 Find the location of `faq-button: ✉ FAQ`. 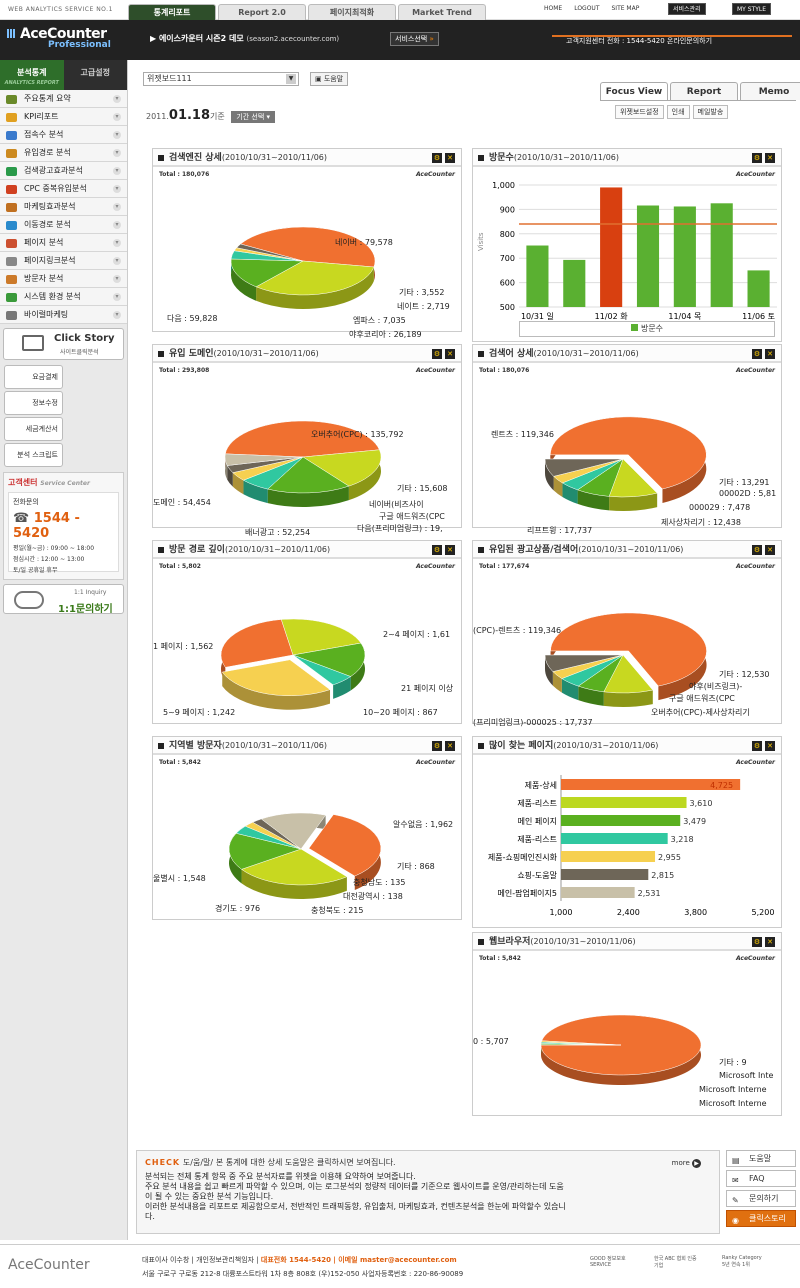

faq-button: ✉ FAQ is located at coordinates (761, 1178).